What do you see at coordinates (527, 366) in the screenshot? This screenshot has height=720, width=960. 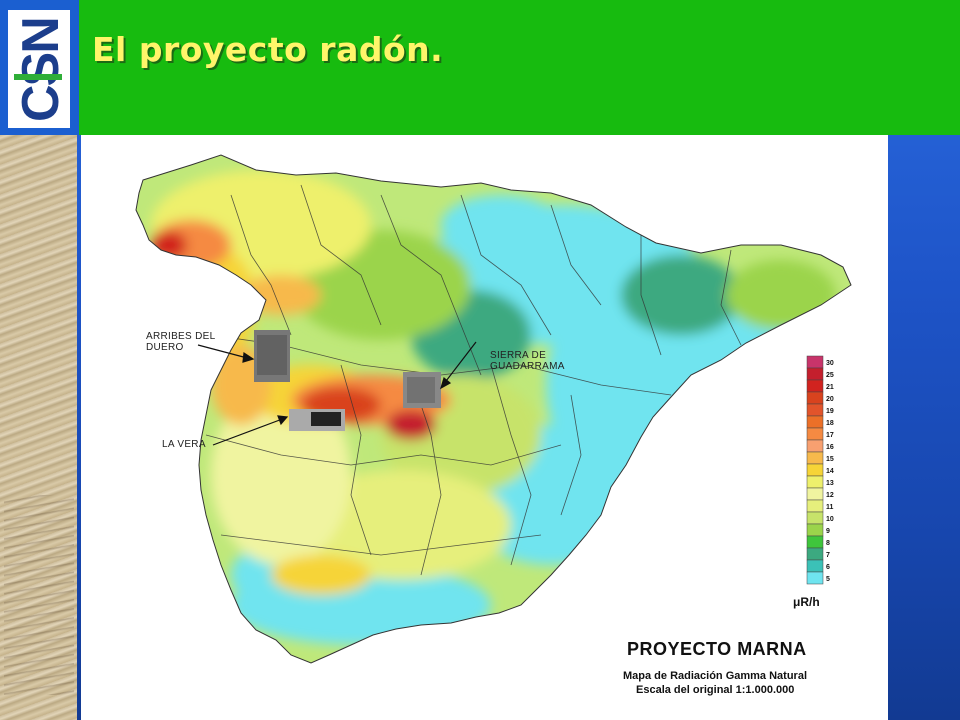 I see `guadarrama-label-line2: GUADARRAMA` at bounding box center [527, 366].